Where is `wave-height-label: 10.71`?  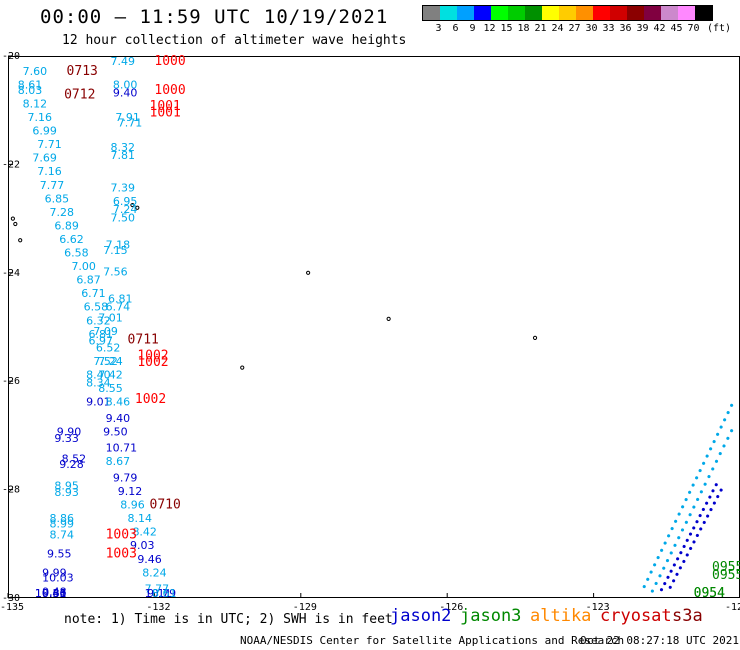
wave-height-label: 10.71 is located at coordinates (122, 448).